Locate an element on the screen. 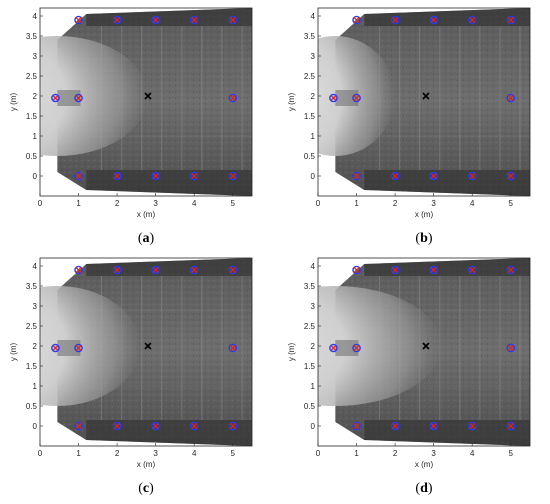  y-tick-label: 3.5 is located at coordinates (310, 286).